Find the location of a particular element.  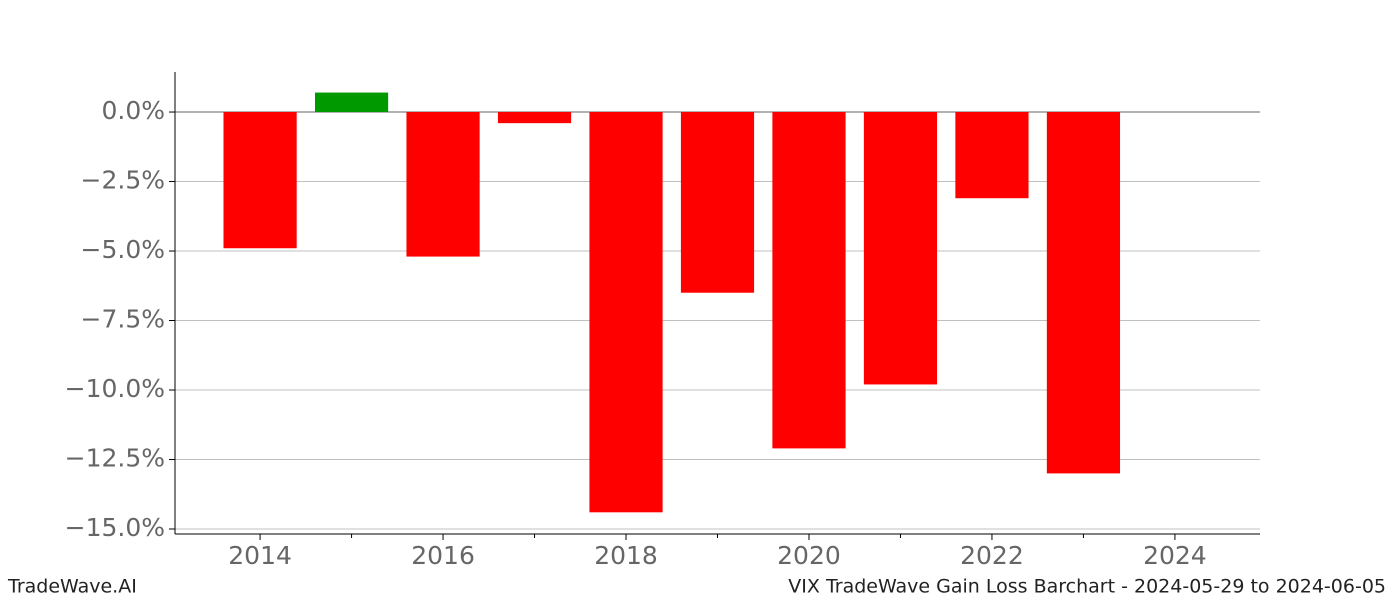

y-tick-label: −15.0% is located at coordinates (115, 527).